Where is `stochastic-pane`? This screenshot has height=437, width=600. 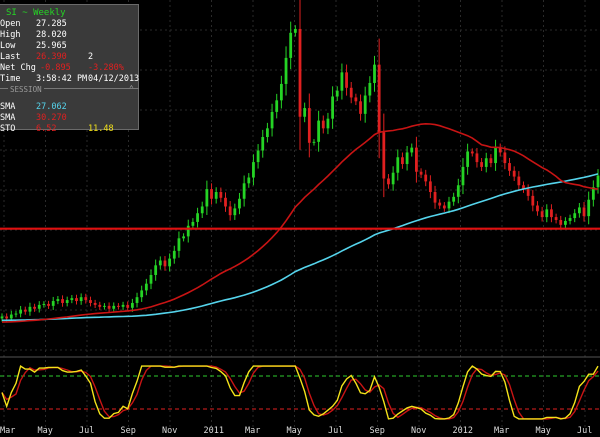 stochastic-pane is located at coordinates (300, 392).